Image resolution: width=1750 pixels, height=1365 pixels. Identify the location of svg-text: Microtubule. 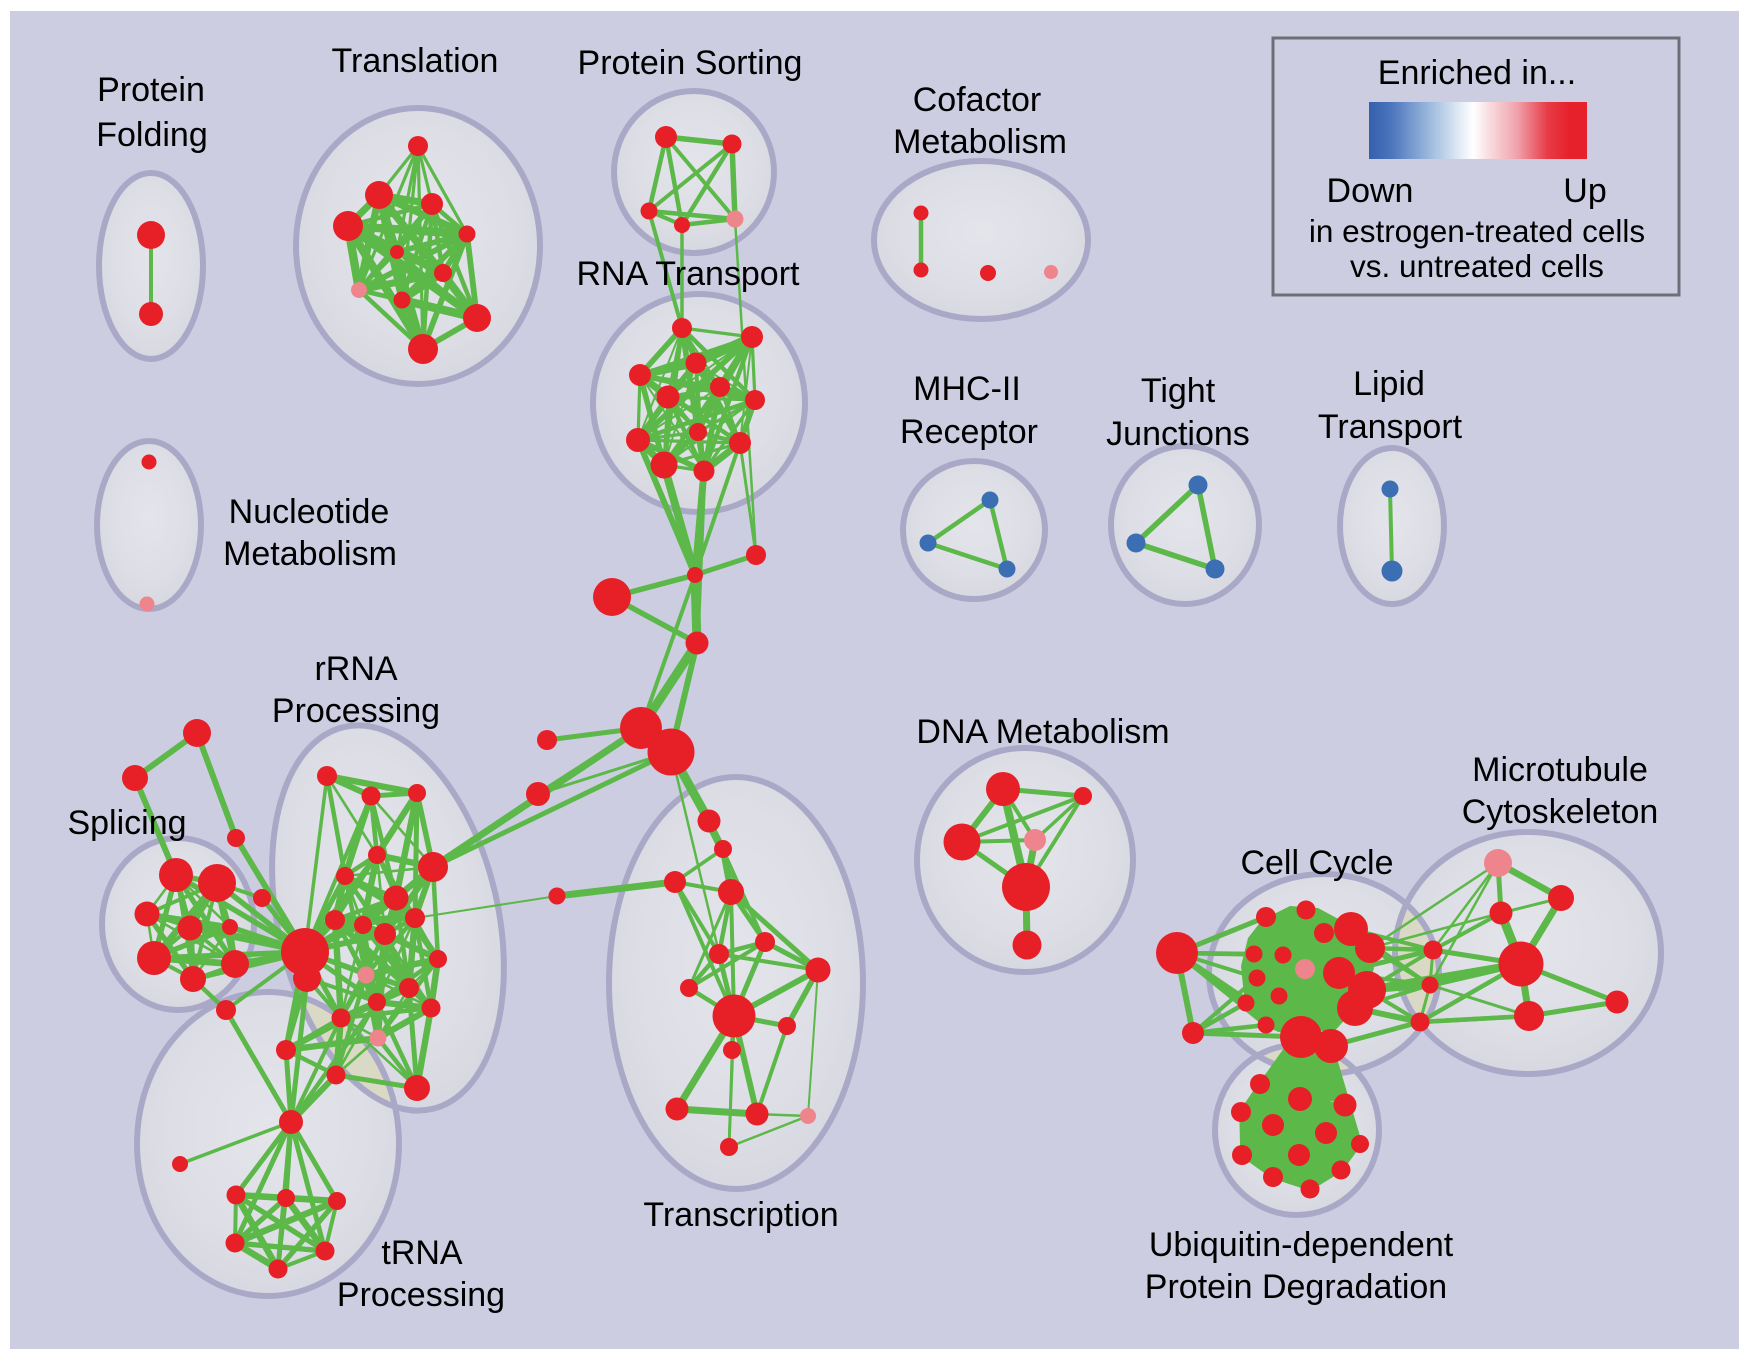
(1560, 770).